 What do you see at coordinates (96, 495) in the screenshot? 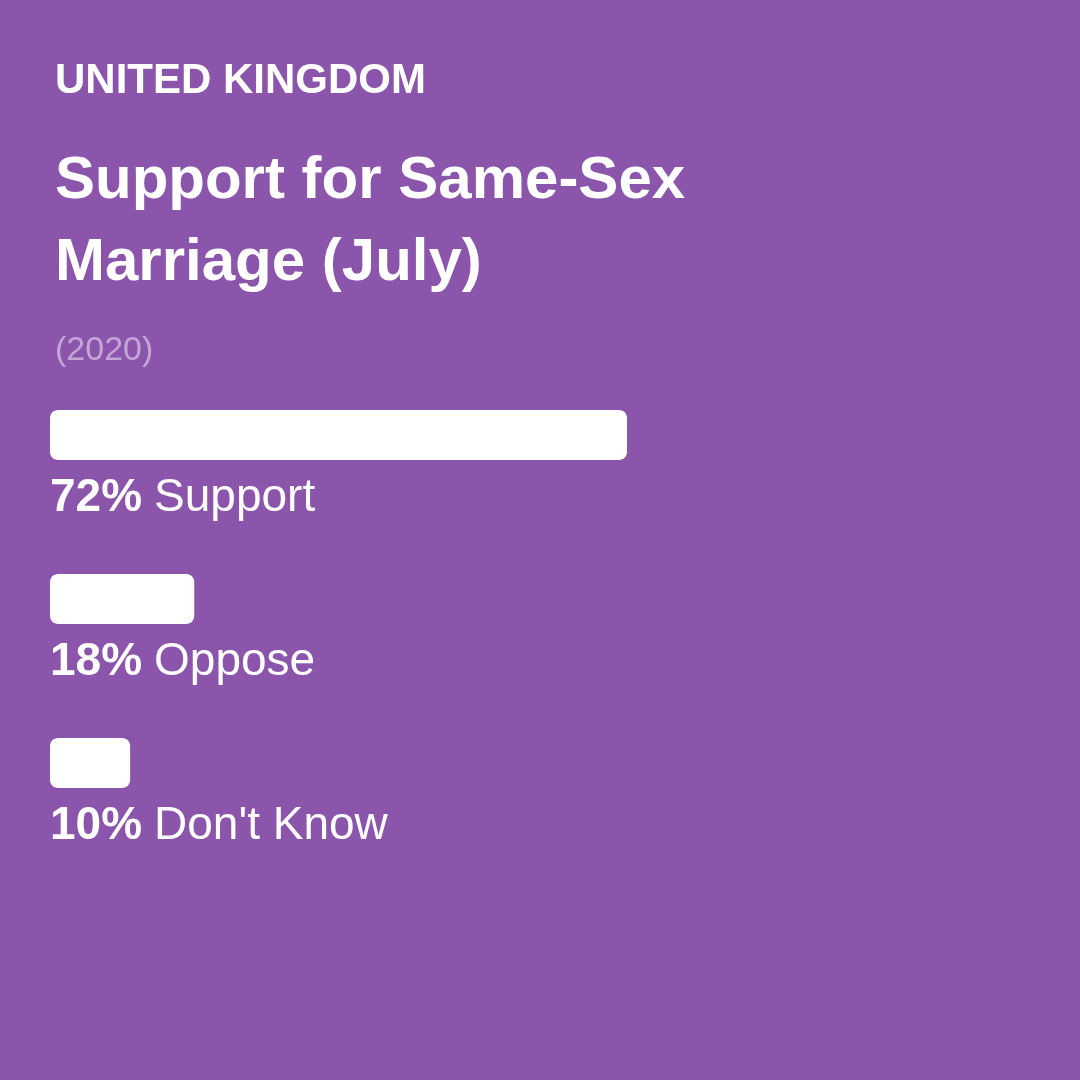
I see `data-label: 72%` at bounding box center [96, 495].